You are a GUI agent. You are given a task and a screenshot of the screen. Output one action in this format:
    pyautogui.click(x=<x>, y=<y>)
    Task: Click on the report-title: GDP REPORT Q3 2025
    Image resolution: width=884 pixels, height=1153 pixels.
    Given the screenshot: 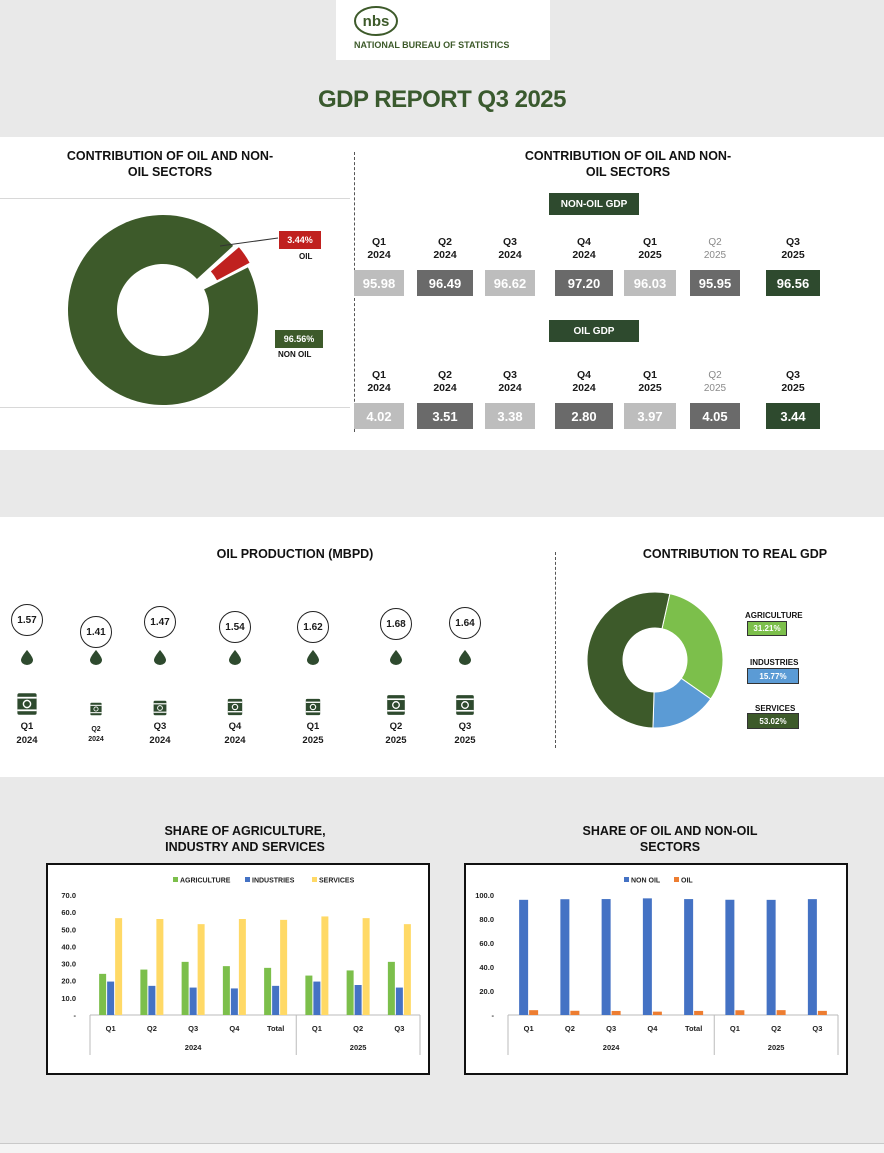 What is the action you would take?
    pyautogui.click(x=442, y=99)
    